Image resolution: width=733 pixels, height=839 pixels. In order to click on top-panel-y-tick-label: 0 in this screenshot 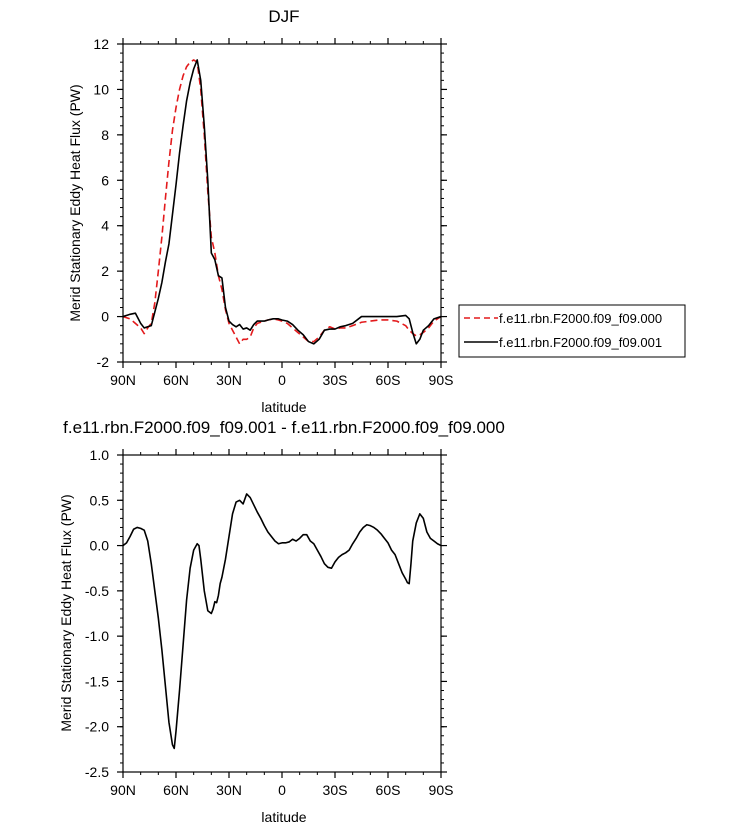, I will do `click(105, 317)`.